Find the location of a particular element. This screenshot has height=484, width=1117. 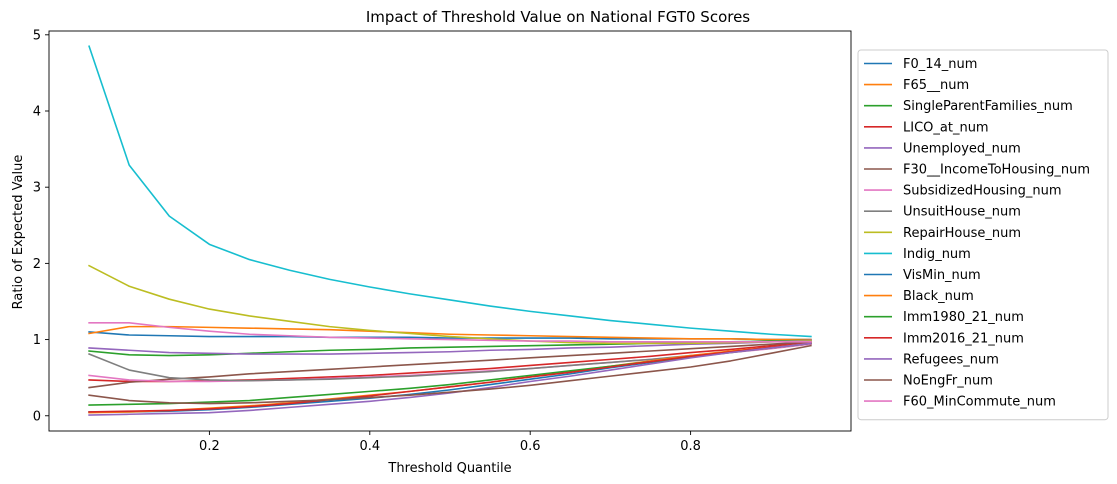

series-line-NoEngFr_num is located at coordinates (450, 374).